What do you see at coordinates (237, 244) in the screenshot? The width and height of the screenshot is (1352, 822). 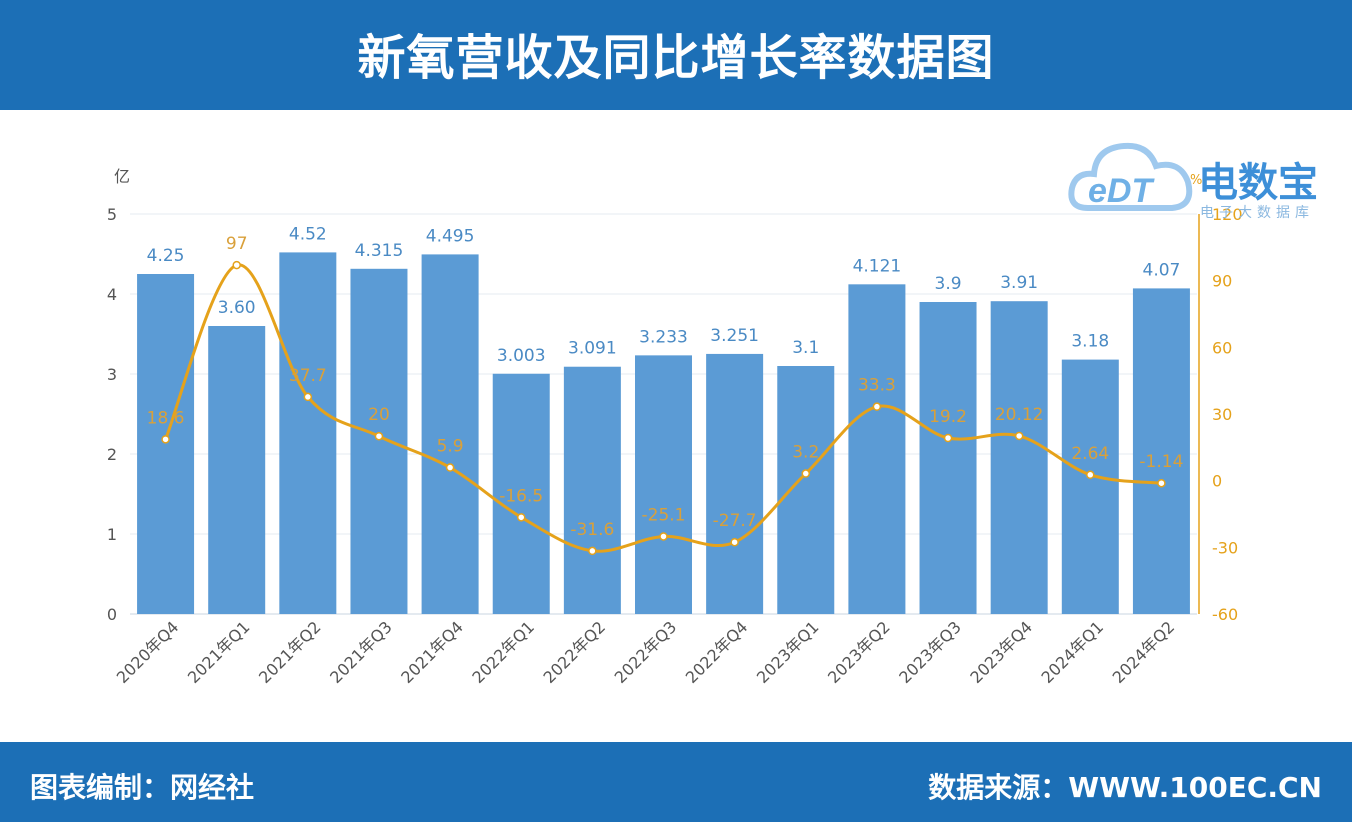 I see `line-value-label: 97` at bounding box center [237, 244].